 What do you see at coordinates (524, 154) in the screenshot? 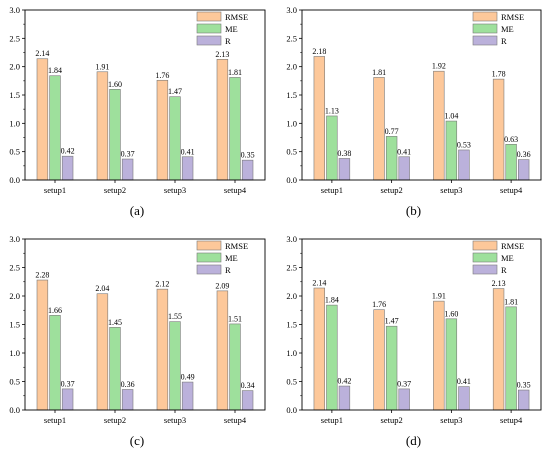
I see `data-label: 0.36` at bounding box center [524, 154].